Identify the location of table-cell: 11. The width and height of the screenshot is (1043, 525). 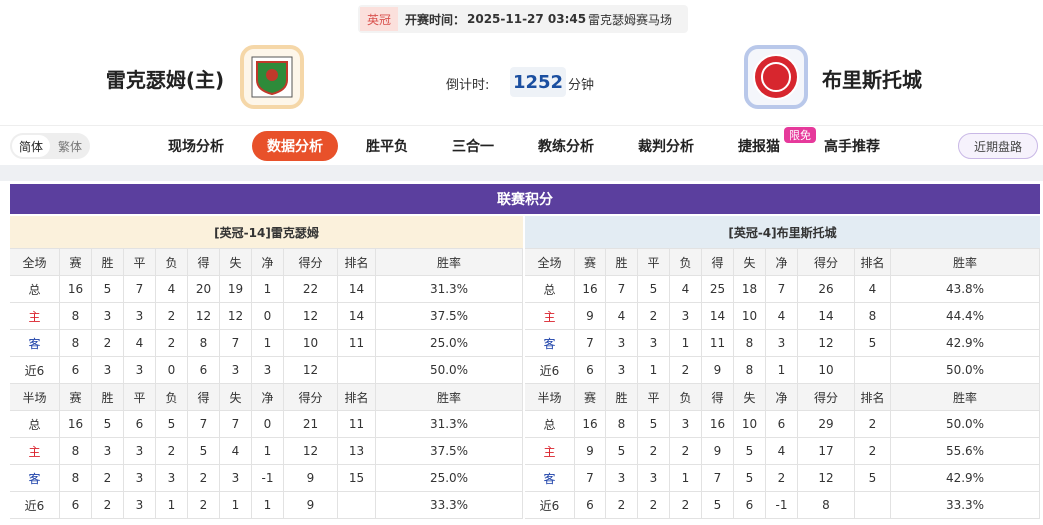
(357, 424).